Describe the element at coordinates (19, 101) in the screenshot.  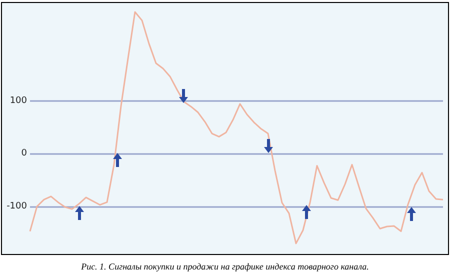
I see `y-tick-label: 100` at that location.